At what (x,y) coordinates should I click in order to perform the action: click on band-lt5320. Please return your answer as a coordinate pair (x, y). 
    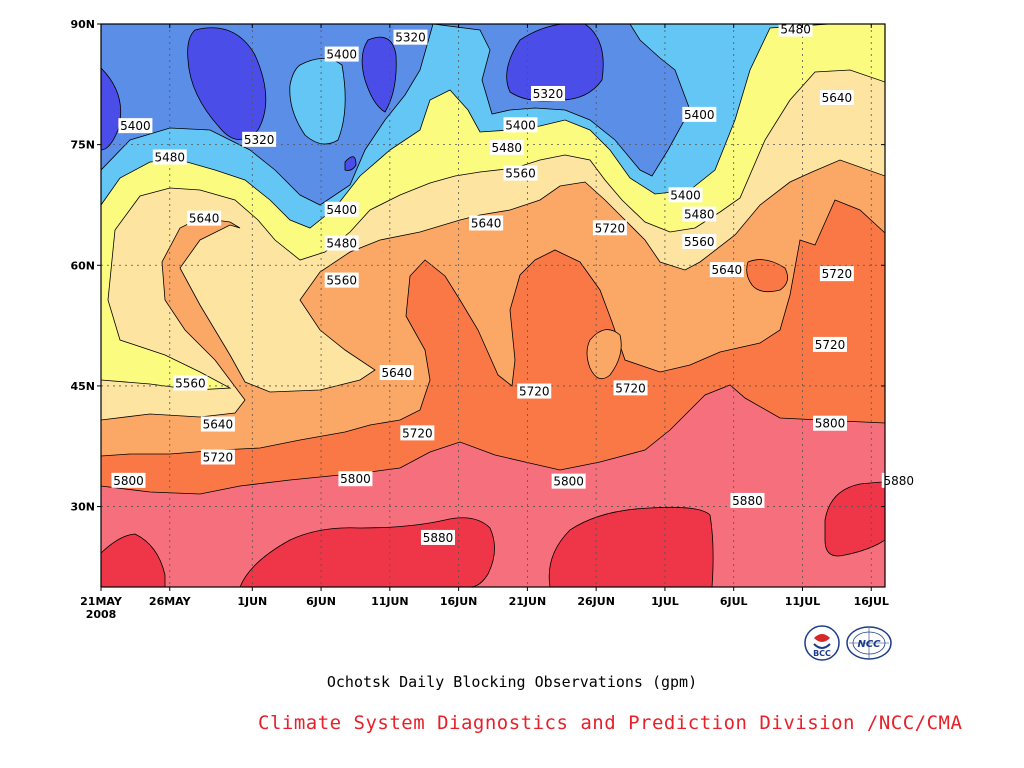
    Looking at the image, I should click on (352, 97).